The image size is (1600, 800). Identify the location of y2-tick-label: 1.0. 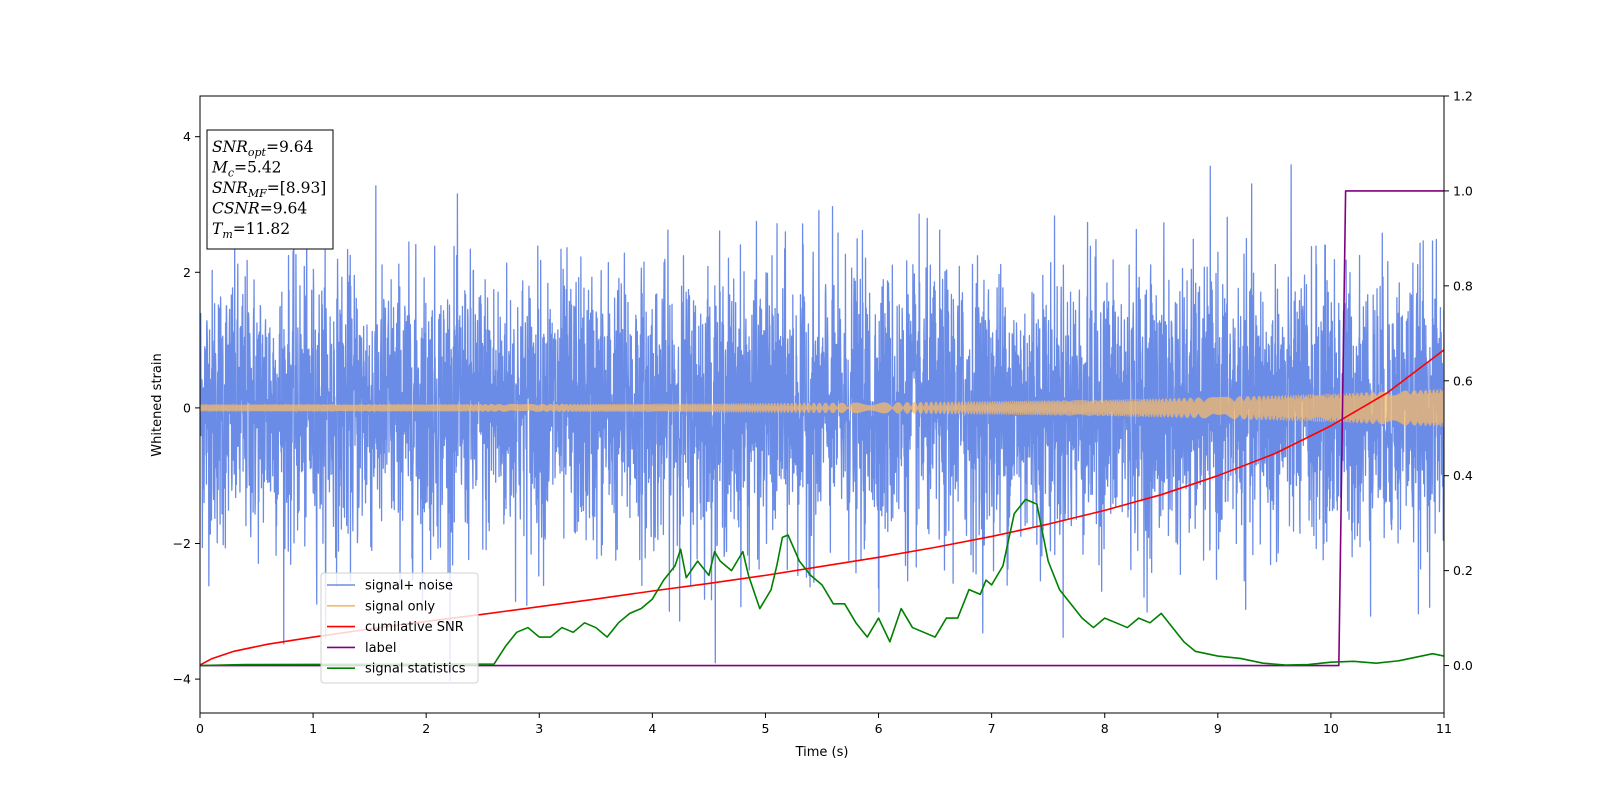
(1463, 190).